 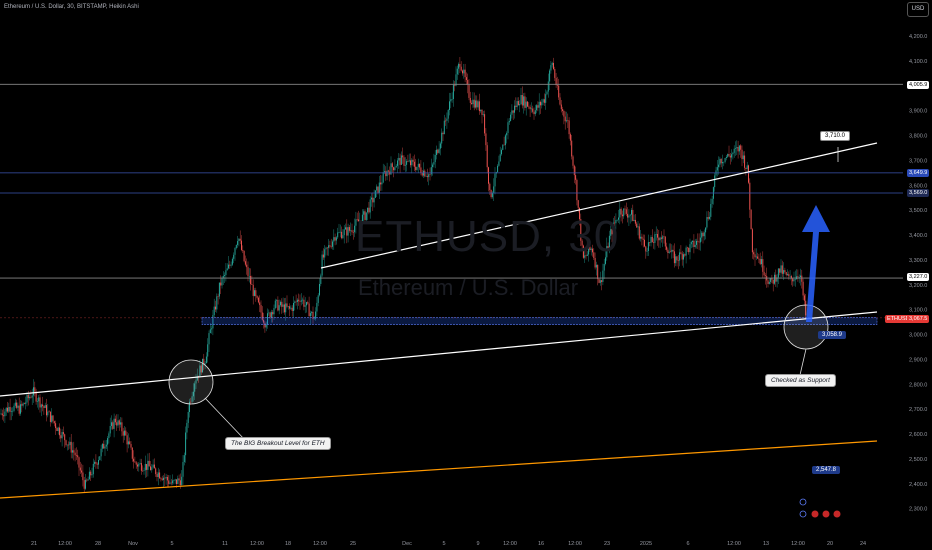 I want to click on price-tick-label: 3,700.0, so click(x=918, y=161).